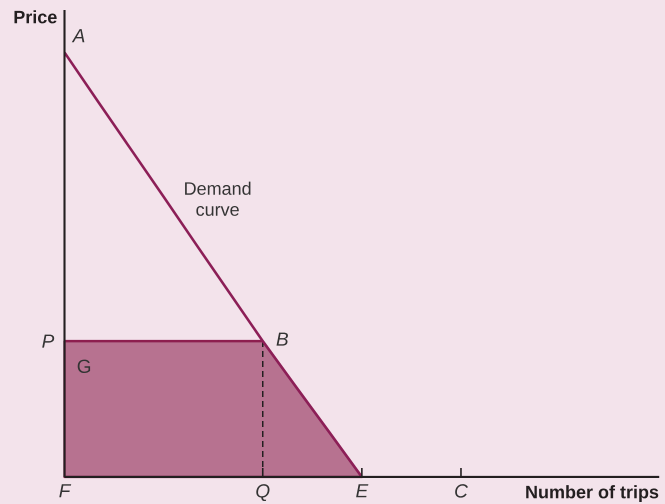 This screenshot has height=504, width=665. Describe the element at coordinates (461, 491) in the screenshot. I see `x-tick-label: C` at that location.